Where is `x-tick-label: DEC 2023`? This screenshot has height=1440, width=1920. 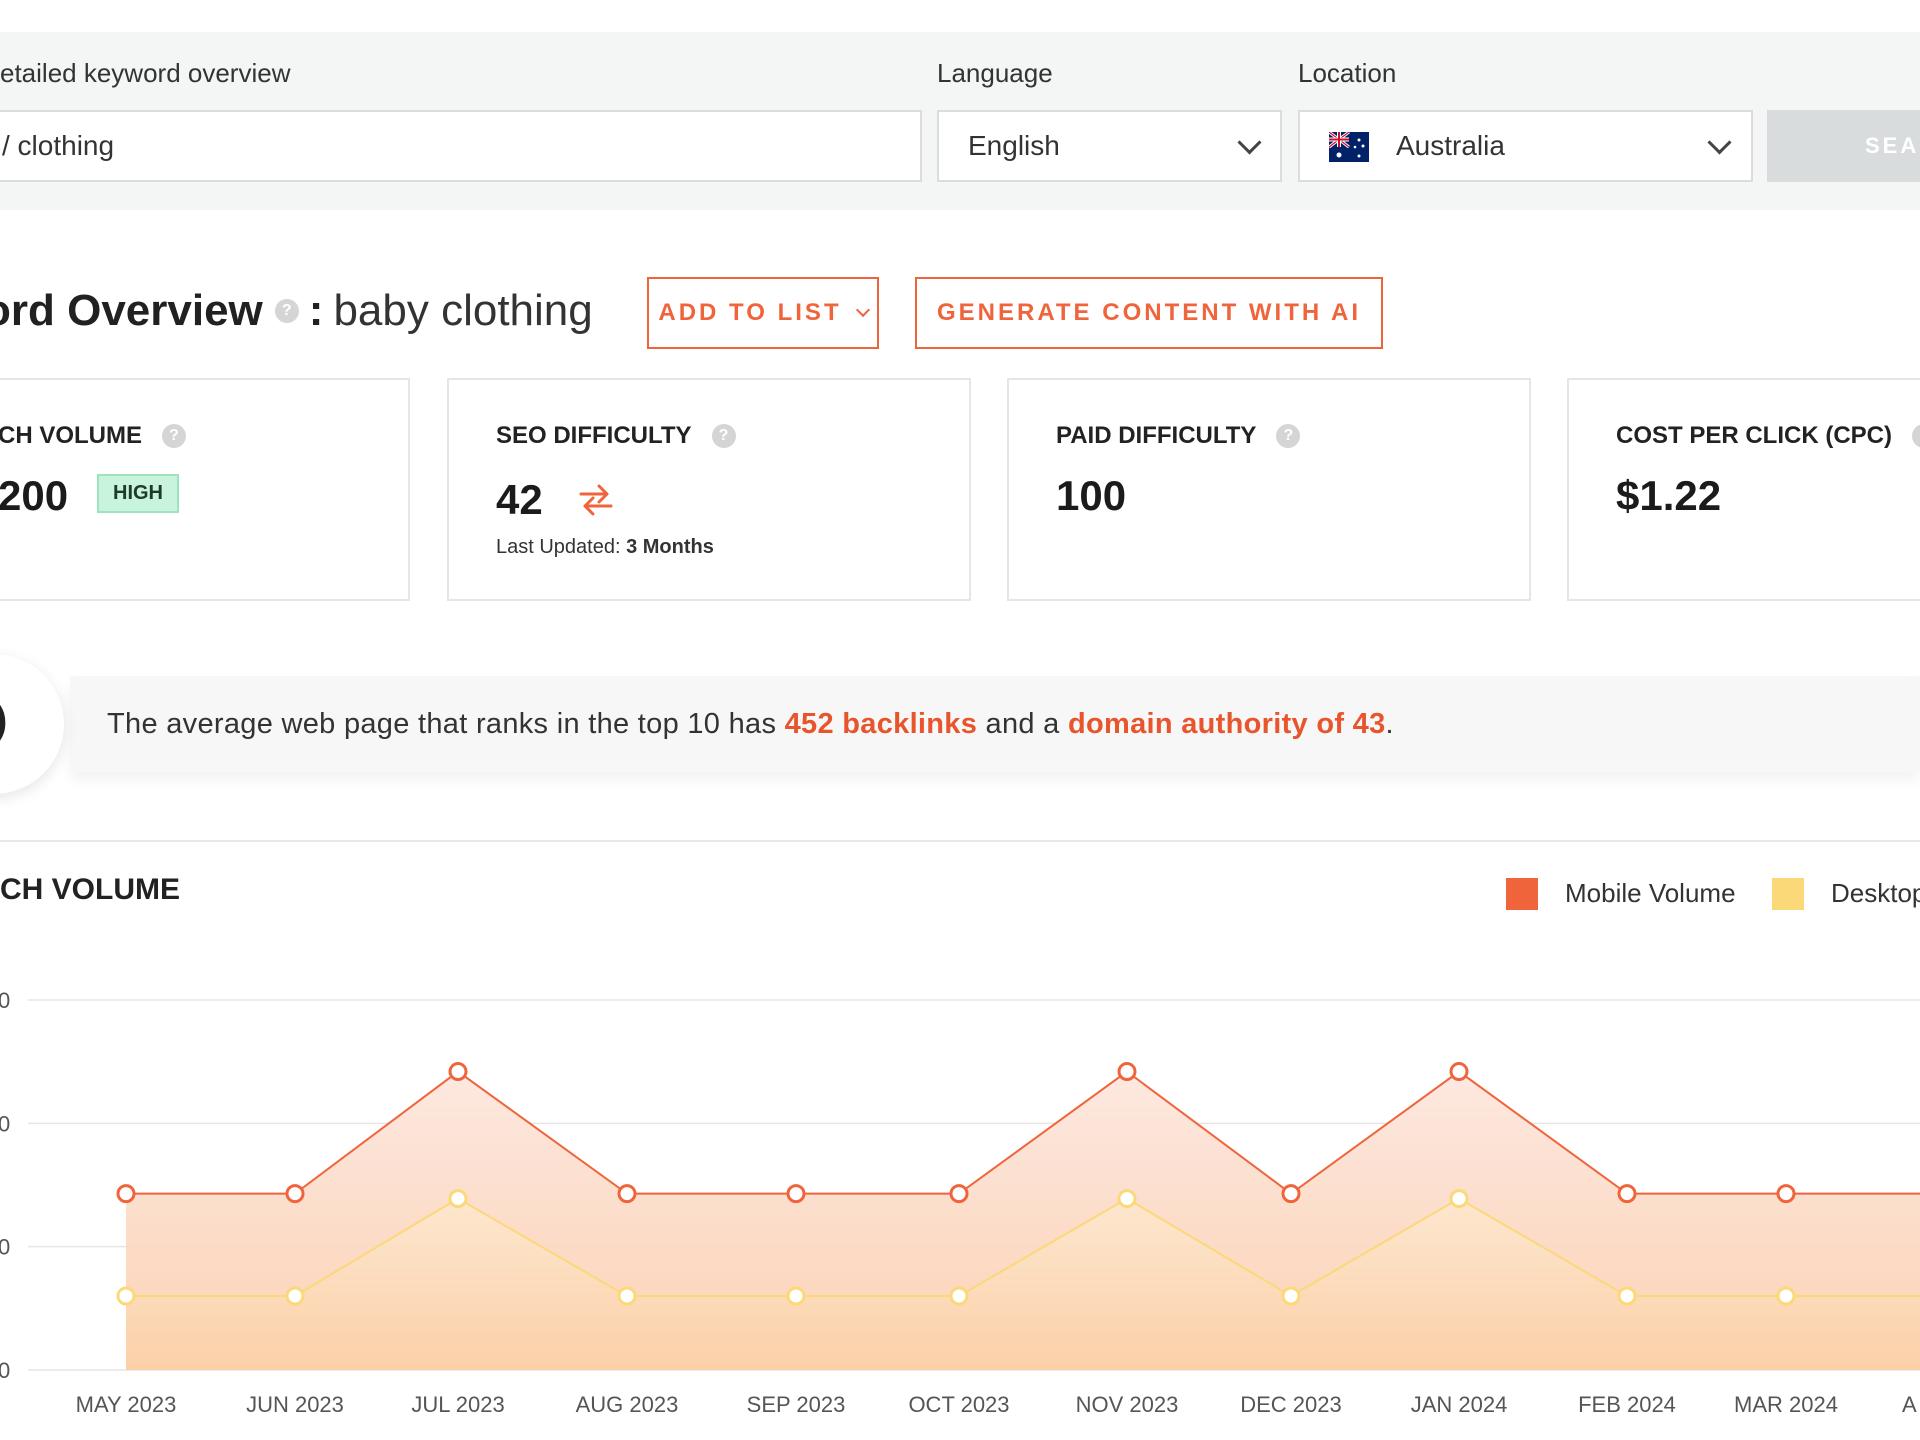
x-tick-label: DEC 2023 is located at coordinates (1291, 1404).